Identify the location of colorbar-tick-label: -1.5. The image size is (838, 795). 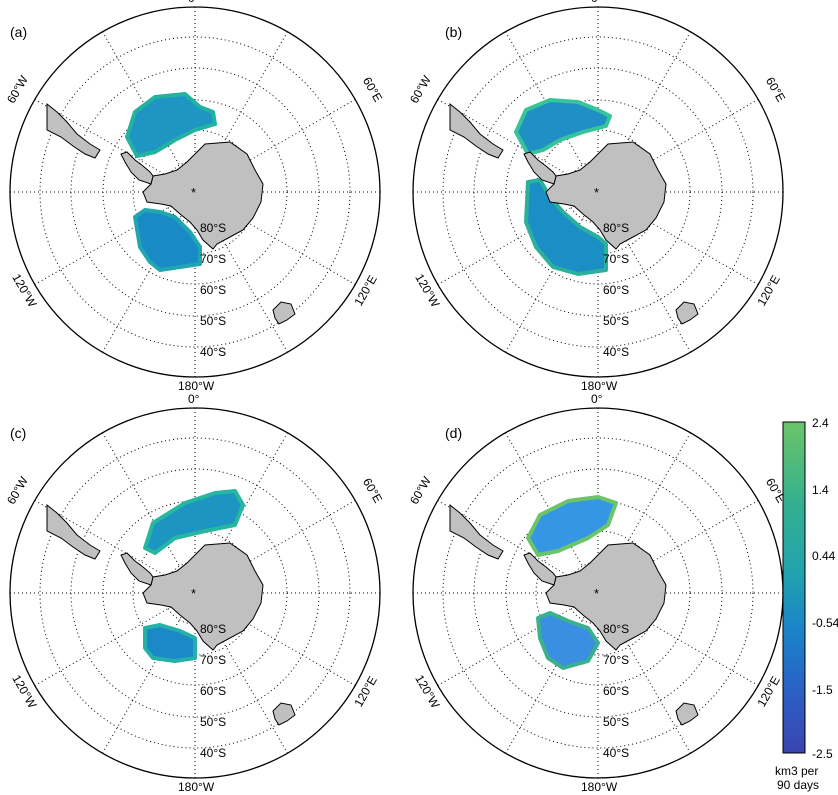
(822, 690).